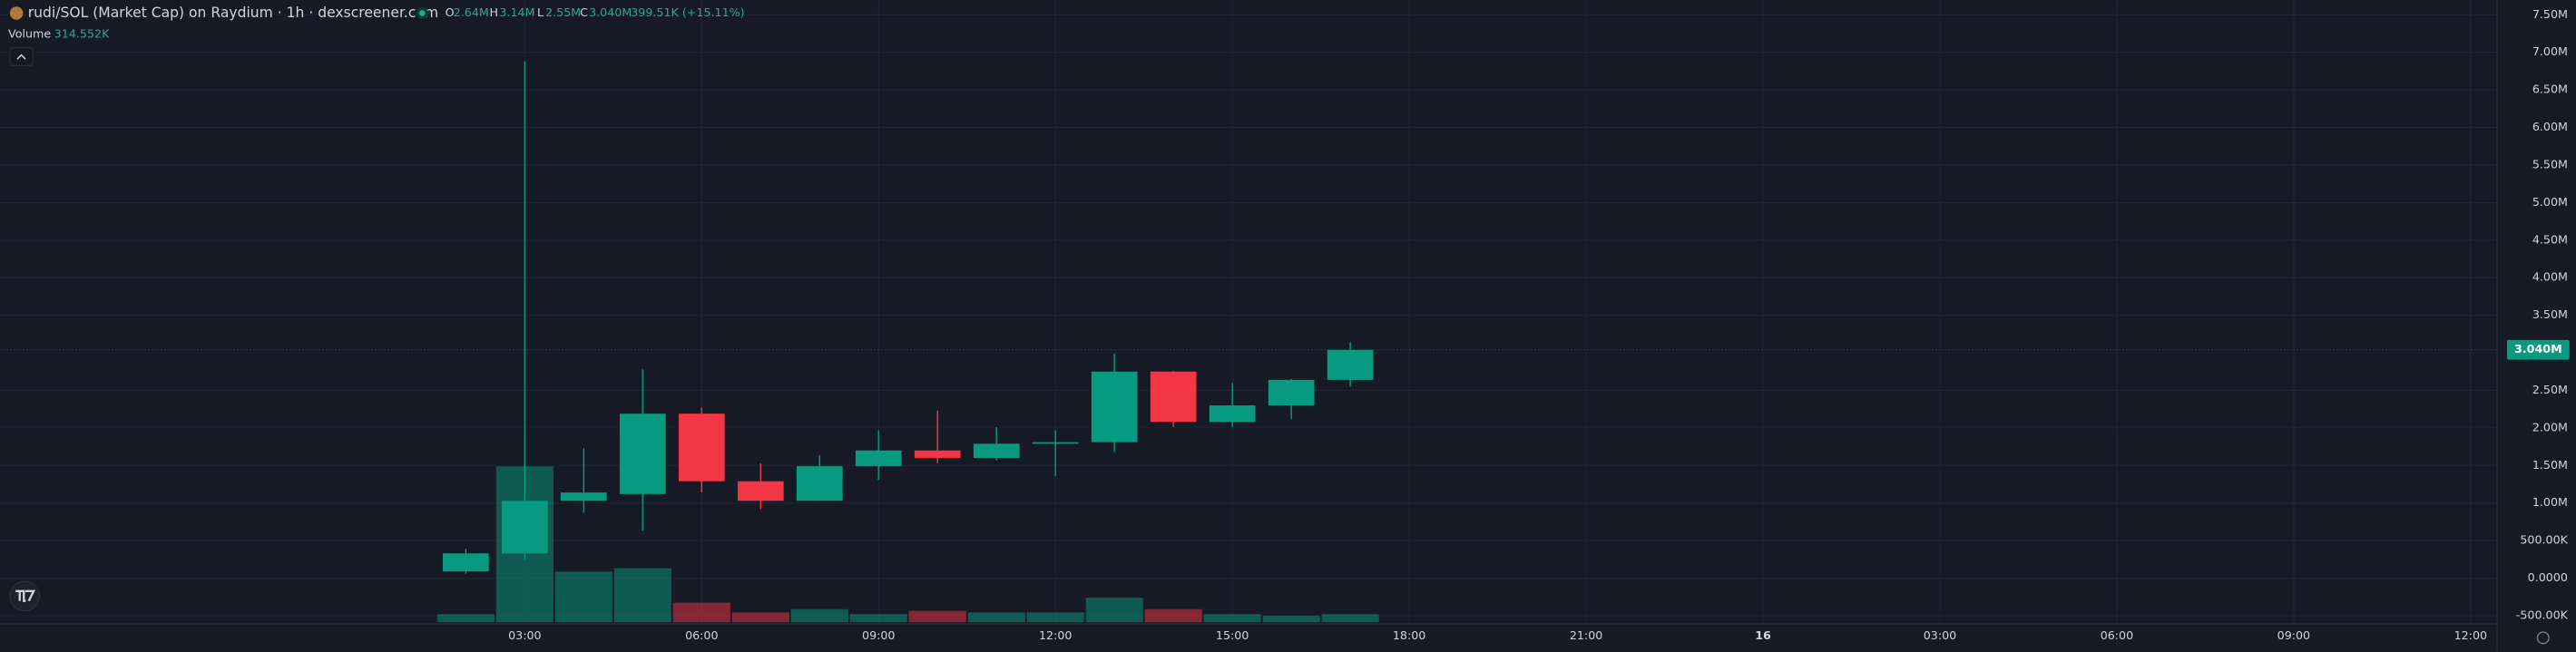  I want to click on collapse-icon, so click(21, 57).